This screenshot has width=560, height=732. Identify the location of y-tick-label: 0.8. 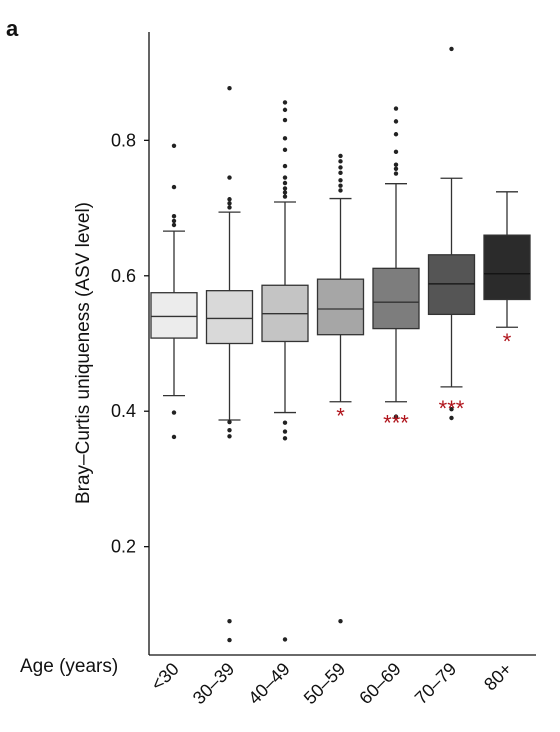
(123, 140).